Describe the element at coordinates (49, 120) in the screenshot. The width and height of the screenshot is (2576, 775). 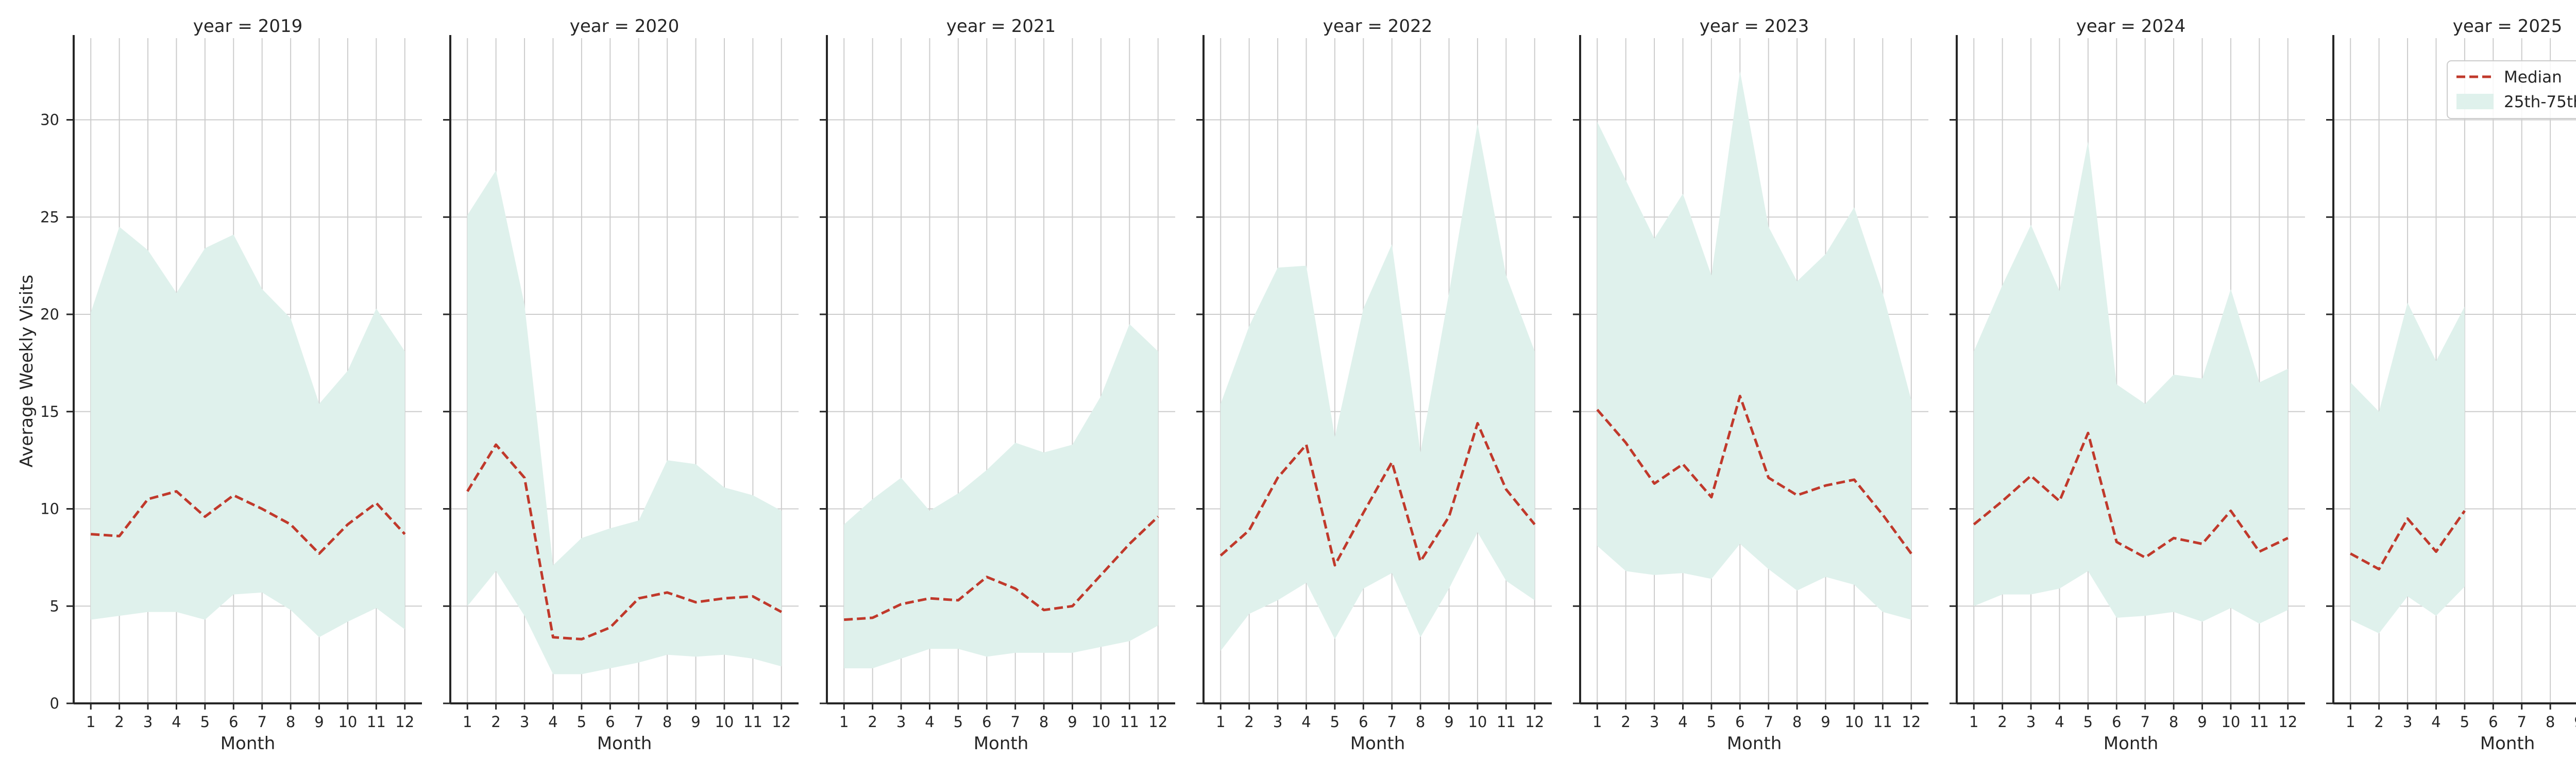
I see `y-tick-label: 30` at that location.